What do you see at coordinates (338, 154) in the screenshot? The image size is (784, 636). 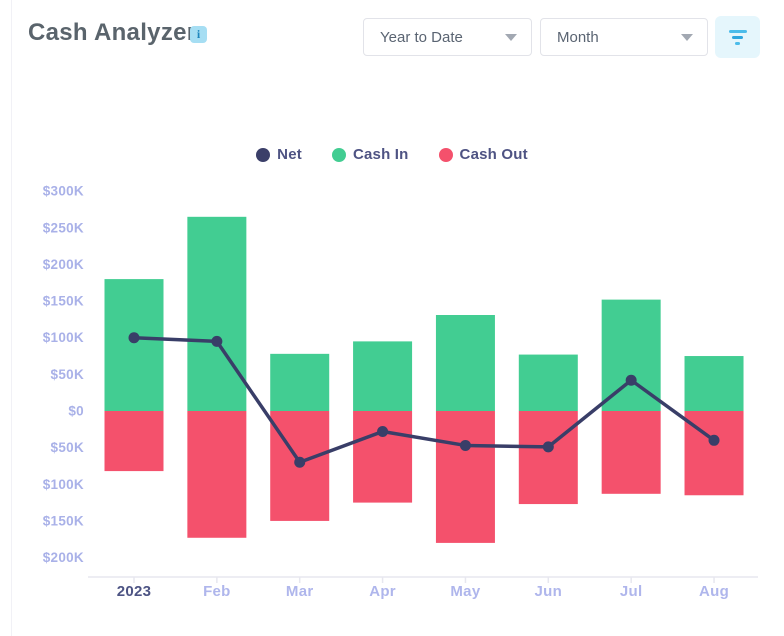 I see `cash-in-legend-dot-icon` at bounding box center [338, 154].